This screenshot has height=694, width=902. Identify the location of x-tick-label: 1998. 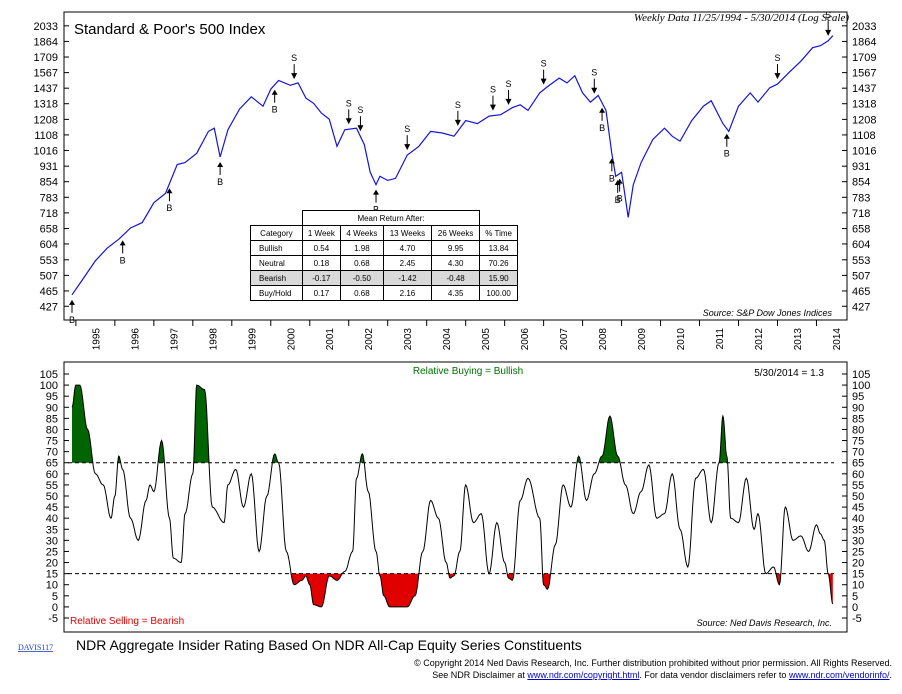
(213, 339).